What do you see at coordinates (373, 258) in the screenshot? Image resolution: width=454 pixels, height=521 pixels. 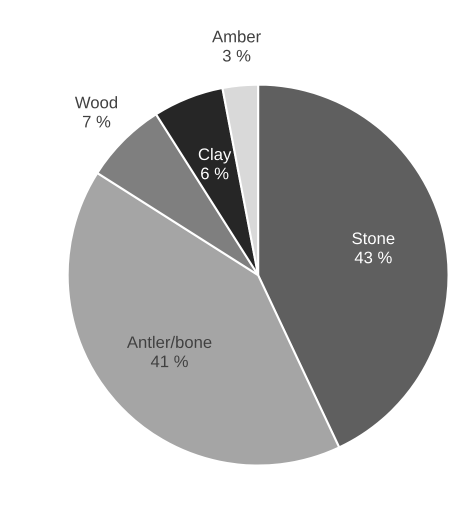 I see `data-label: 43 %` at bounding box center [373, 258].